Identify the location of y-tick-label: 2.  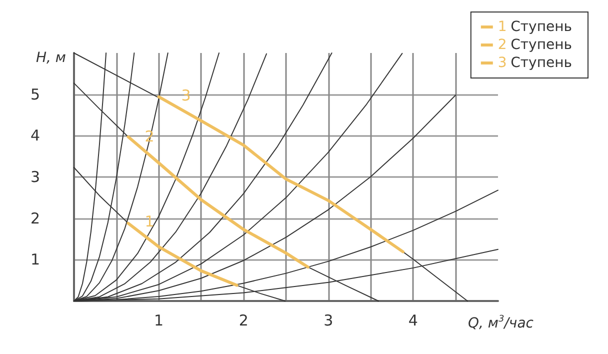
(35, 218).